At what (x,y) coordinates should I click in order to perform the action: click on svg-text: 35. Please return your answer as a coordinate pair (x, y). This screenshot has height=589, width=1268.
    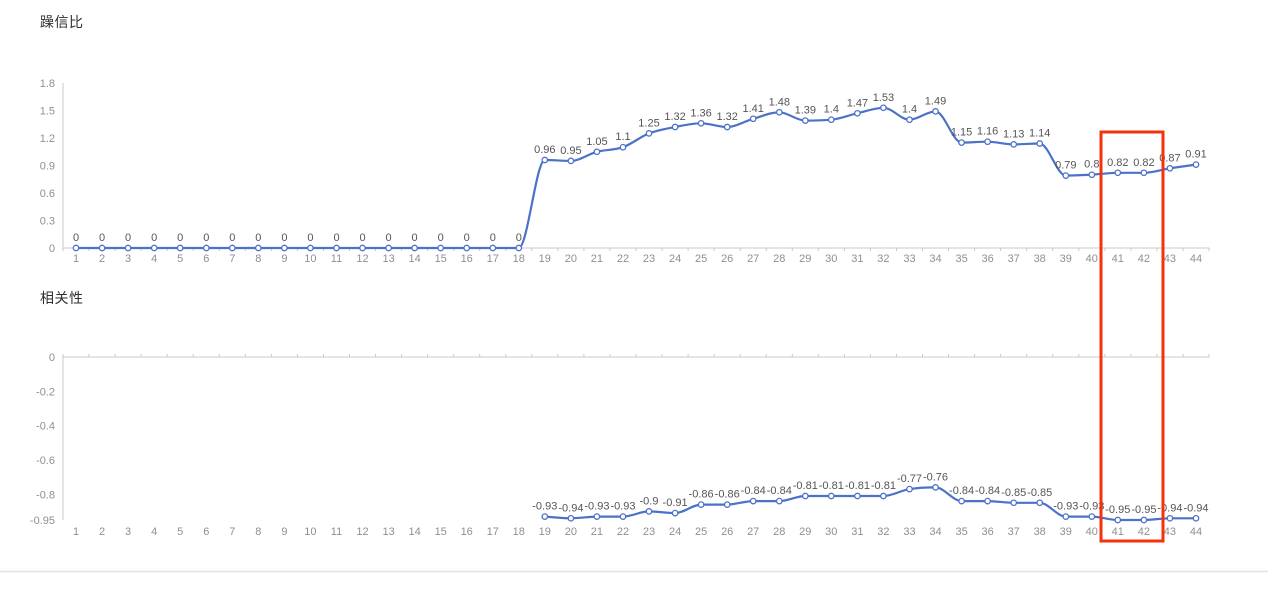
    Looking at the image, I should click on (961, 532).